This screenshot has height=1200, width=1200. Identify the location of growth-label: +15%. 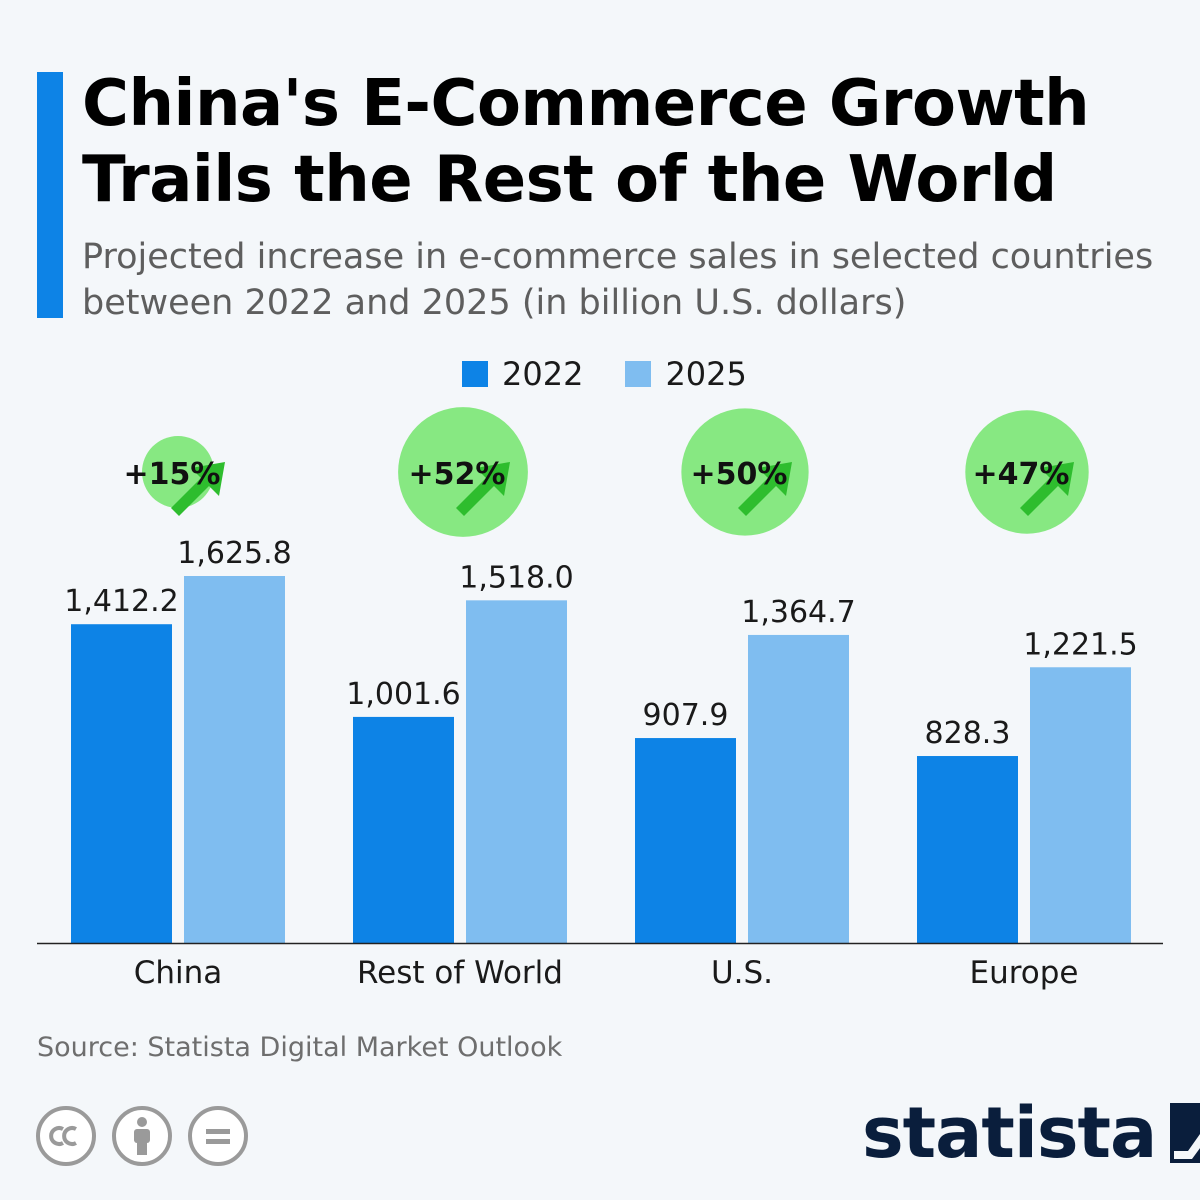
(172, 474).